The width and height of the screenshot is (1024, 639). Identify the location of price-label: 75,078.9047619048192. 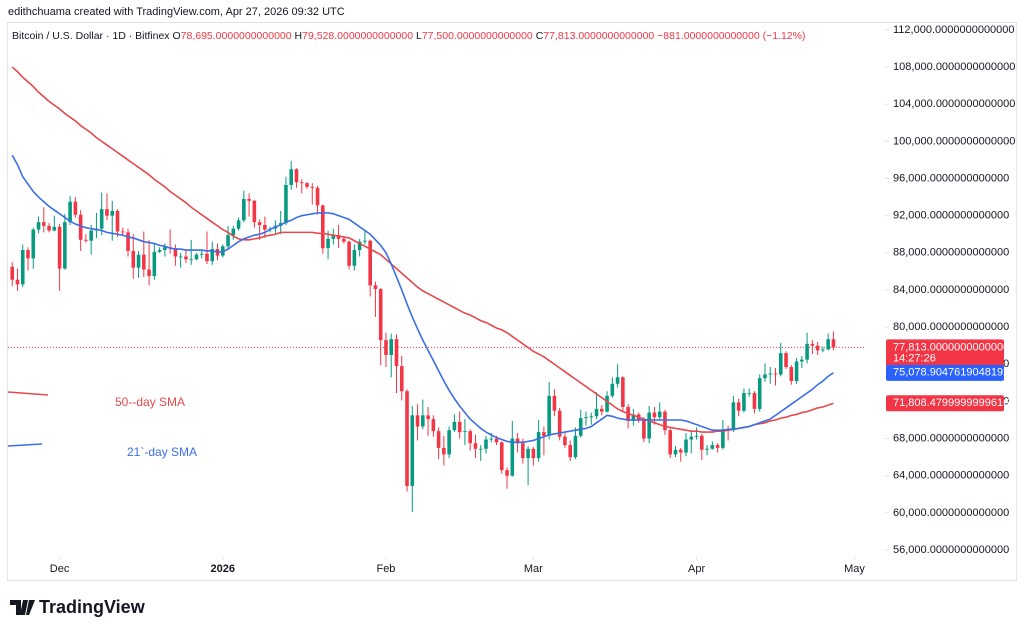
(951, 373).